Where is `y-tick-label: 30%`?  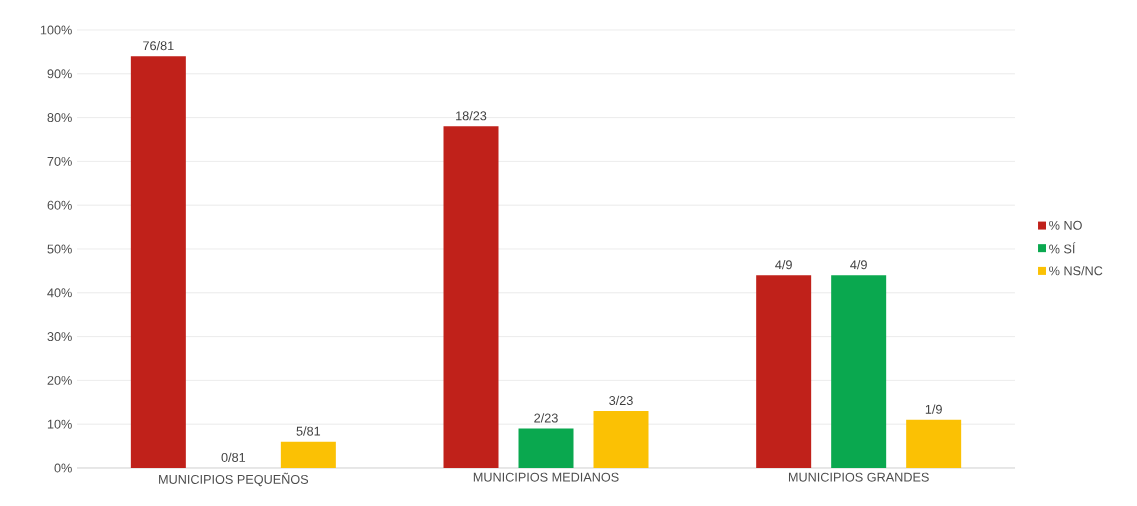 y-tick-label: 30% is located at coordinates (59, 337).